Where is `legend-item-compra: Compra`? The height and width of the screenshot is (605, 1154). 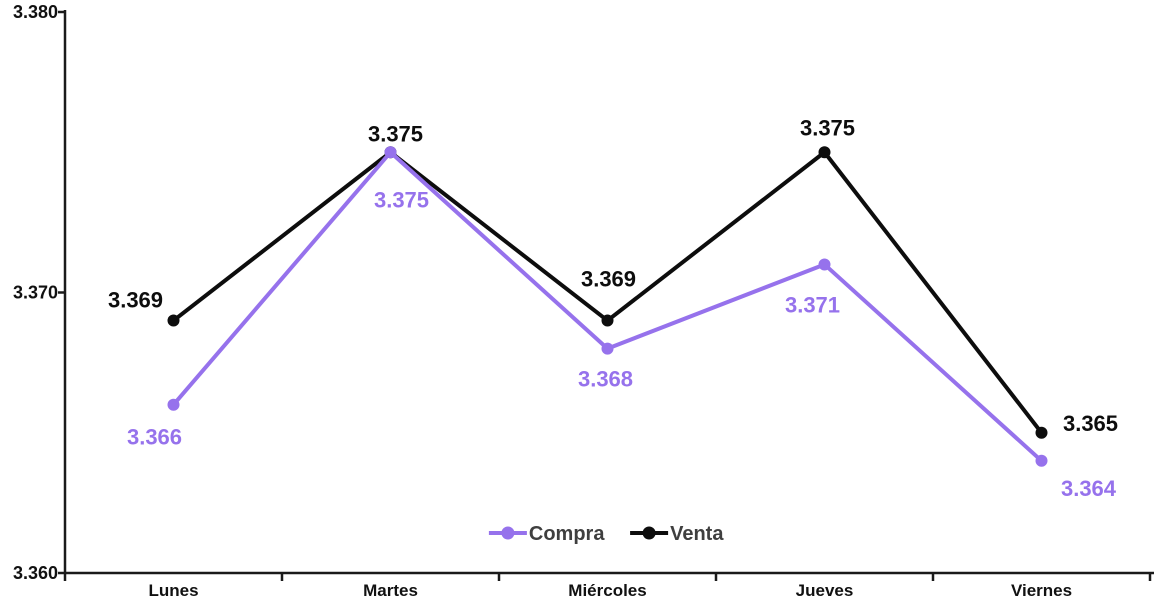 legend-item-compra: Compra is located at coordinates (546, 534).